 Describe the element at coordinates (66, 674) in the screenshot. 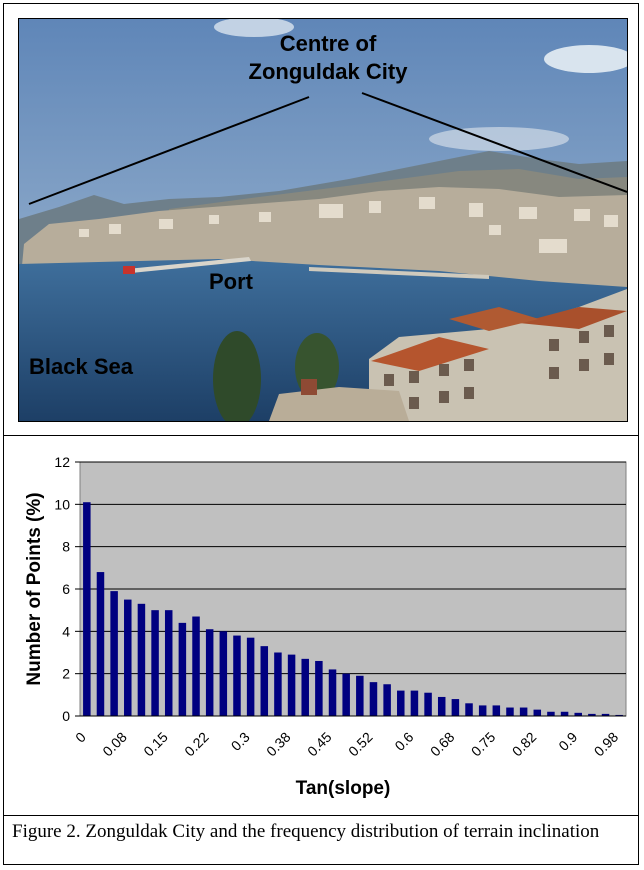

I see `y-tick-label: 2` at that location.